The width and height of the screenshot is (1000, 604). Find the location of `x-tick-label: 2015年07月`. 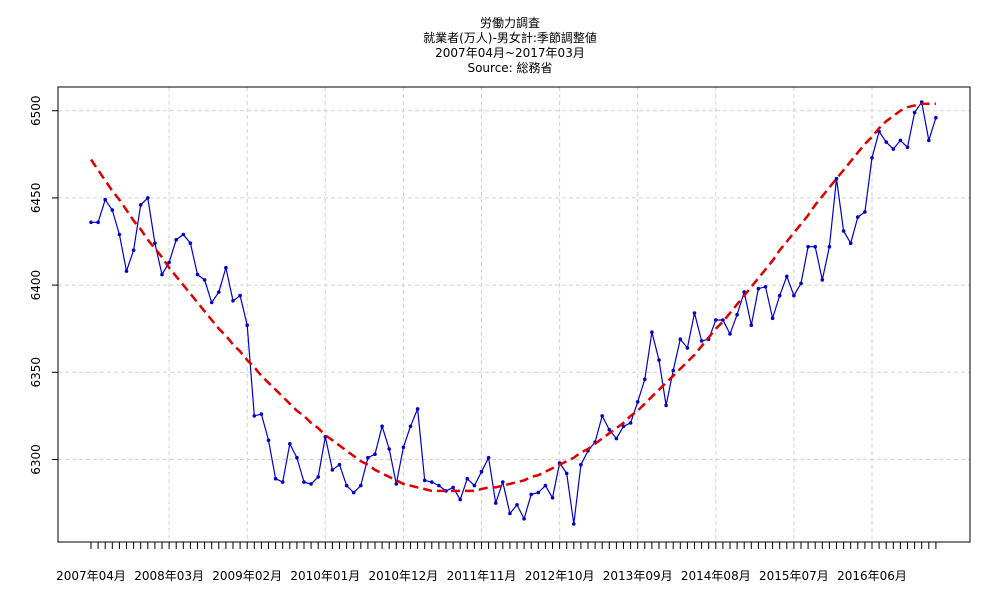

x-tick-label: 2015年07月 is located at coordinates (794, 576).